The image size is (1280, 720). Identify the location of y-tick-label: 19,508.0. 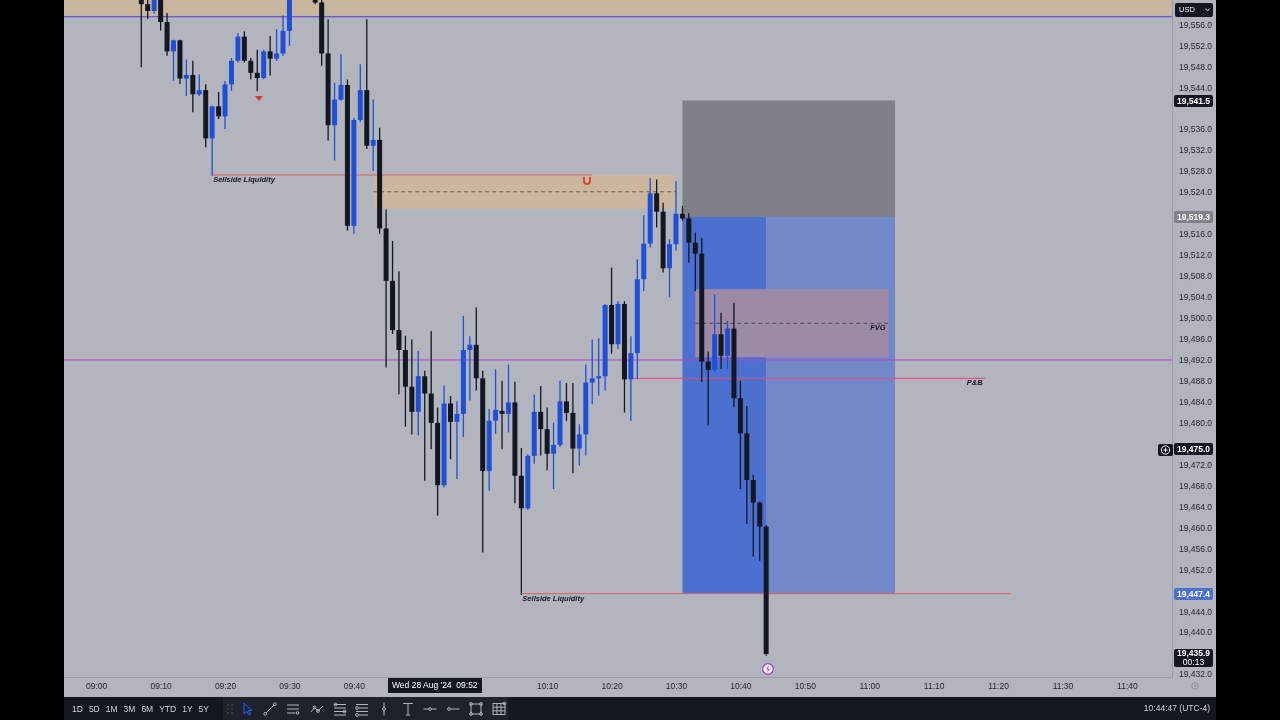
(1196, 276).